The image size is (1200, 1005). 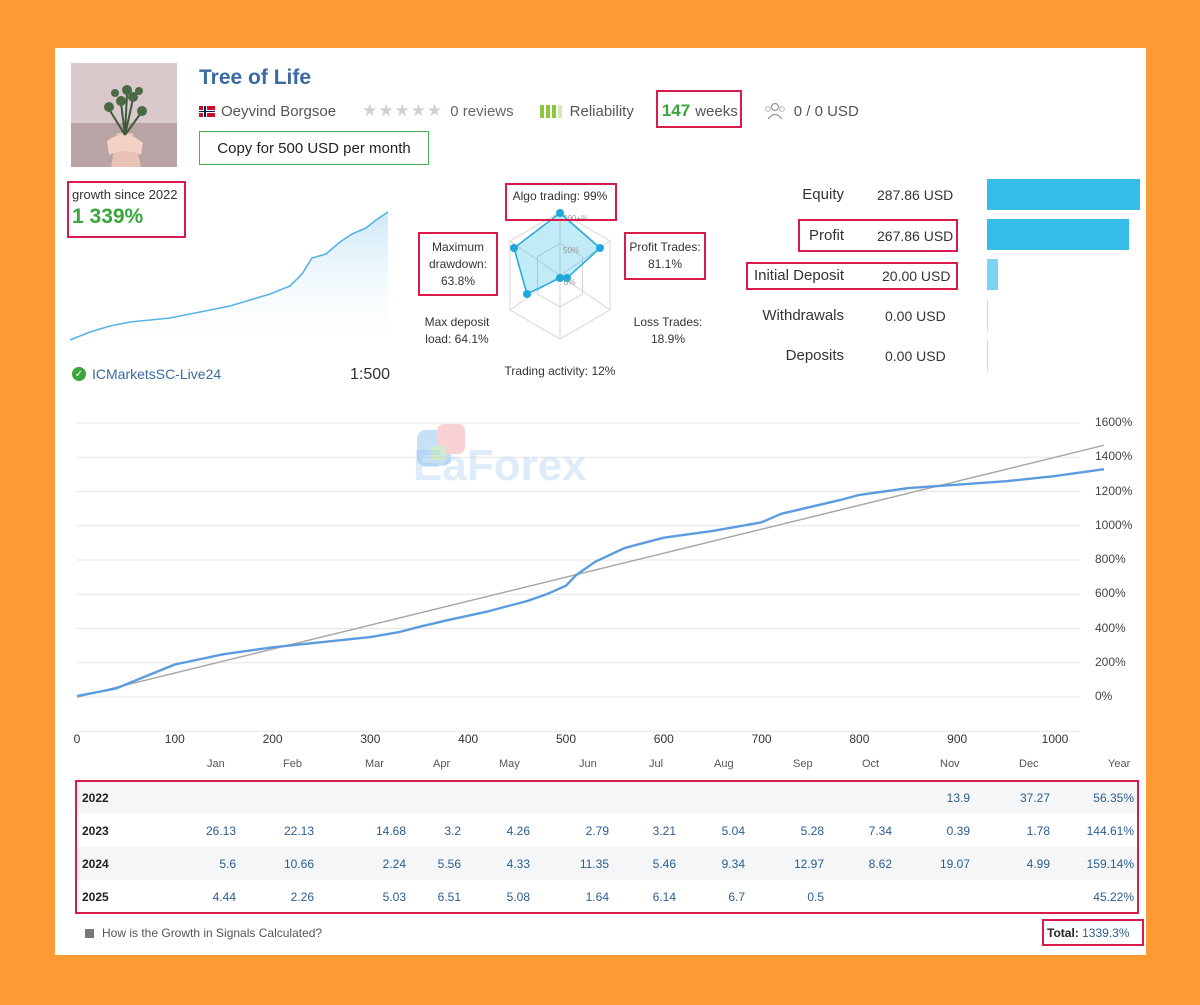 What do you see at coordinates (298, 864) in the screenshot?
I see `month-cell: 10.66` at bounding box center [298, 864].